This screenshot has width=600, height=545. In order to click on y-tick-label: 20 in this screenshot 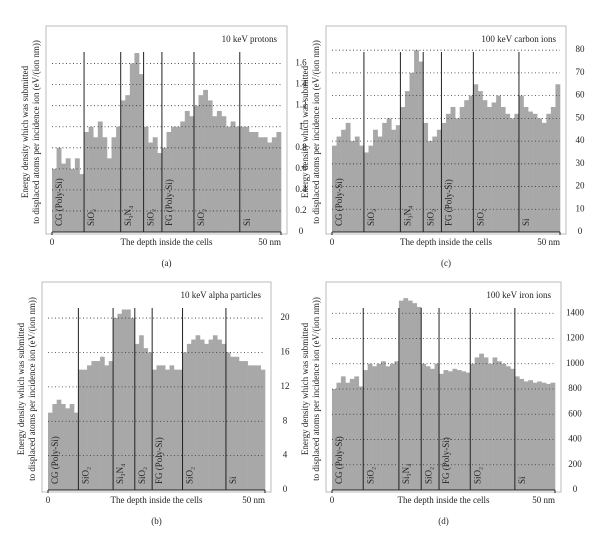, I will do `click(286, 317)`.